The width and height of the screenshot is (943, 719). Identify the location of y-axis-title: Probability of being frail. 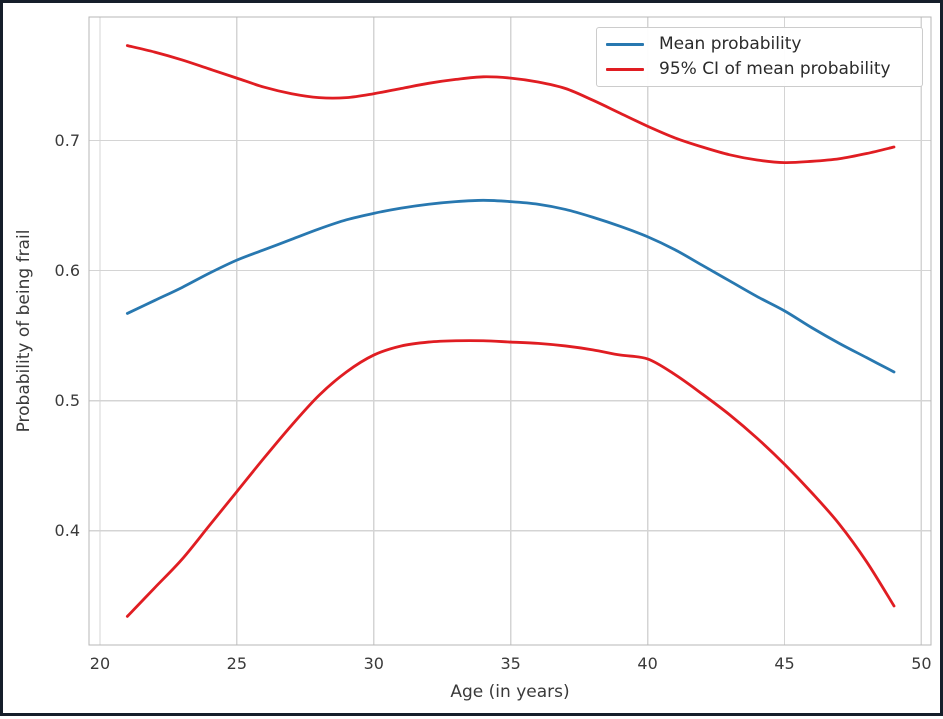
(24, 331).